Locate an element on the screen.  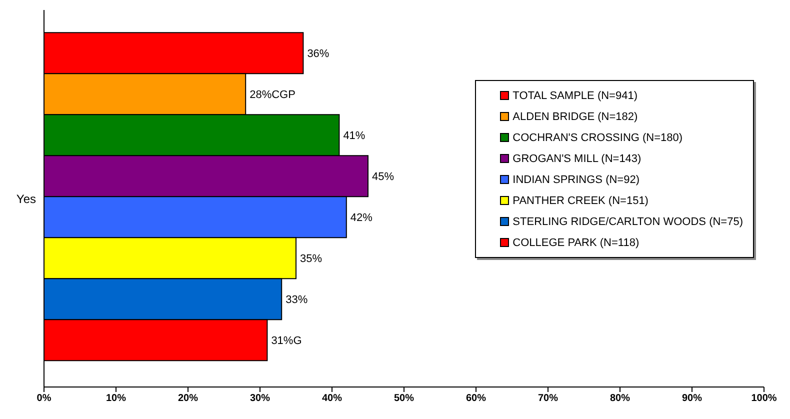
x-tick-label: 20% is located at coordinates (188, 398).